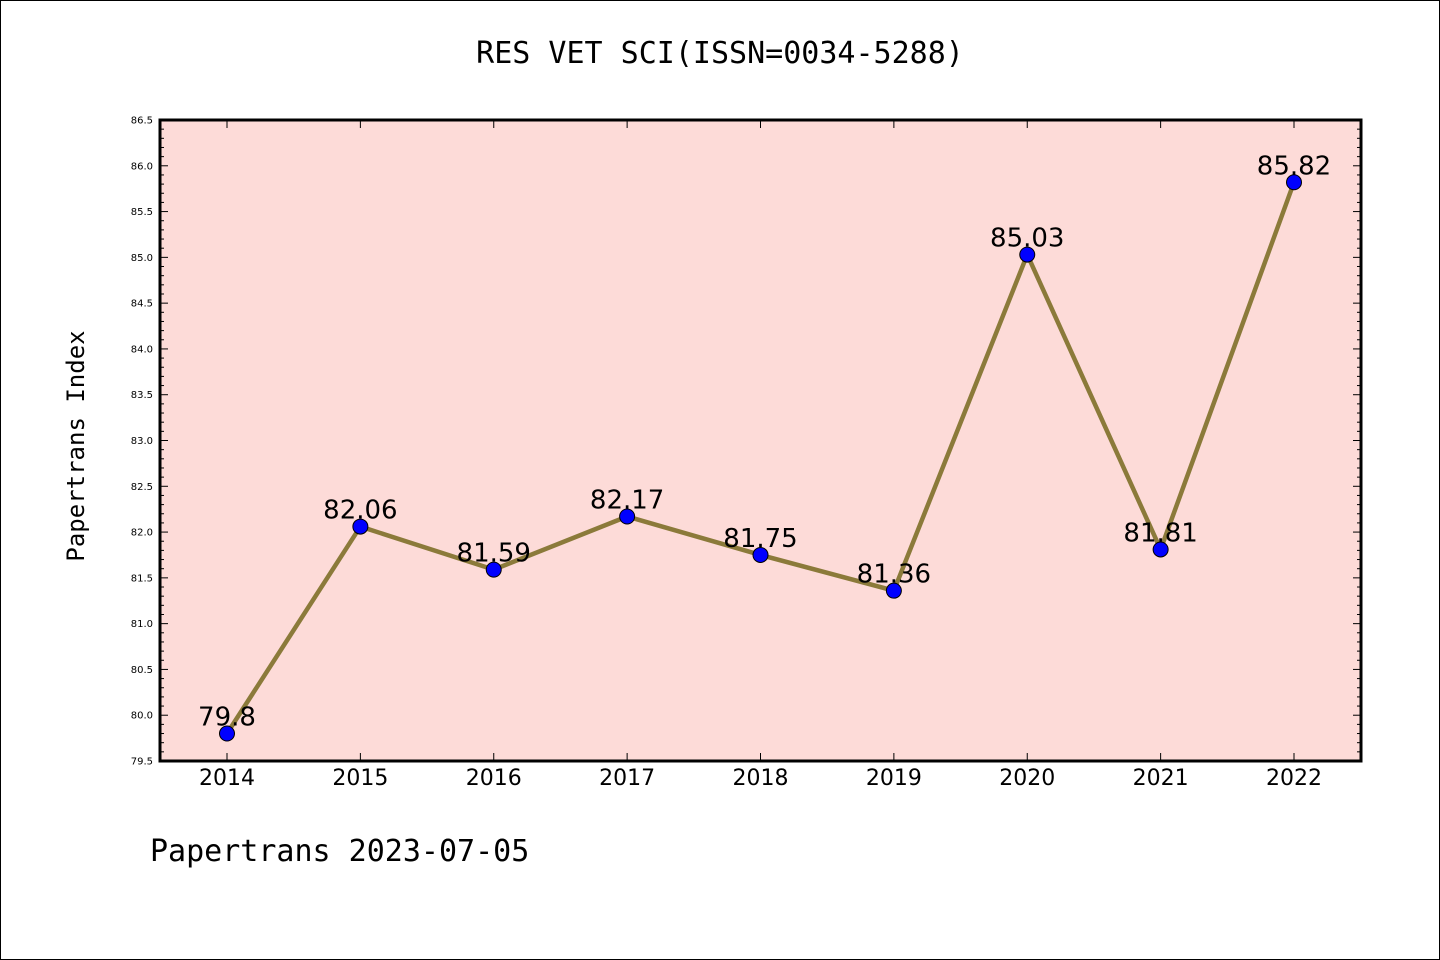 Image resolution: width=1440 pixels, height=960 pixels. What do you see at coordinates (1027, 239) in the screenshot?
I see `data-label: 85.03` at bounding box center [1027, 239].